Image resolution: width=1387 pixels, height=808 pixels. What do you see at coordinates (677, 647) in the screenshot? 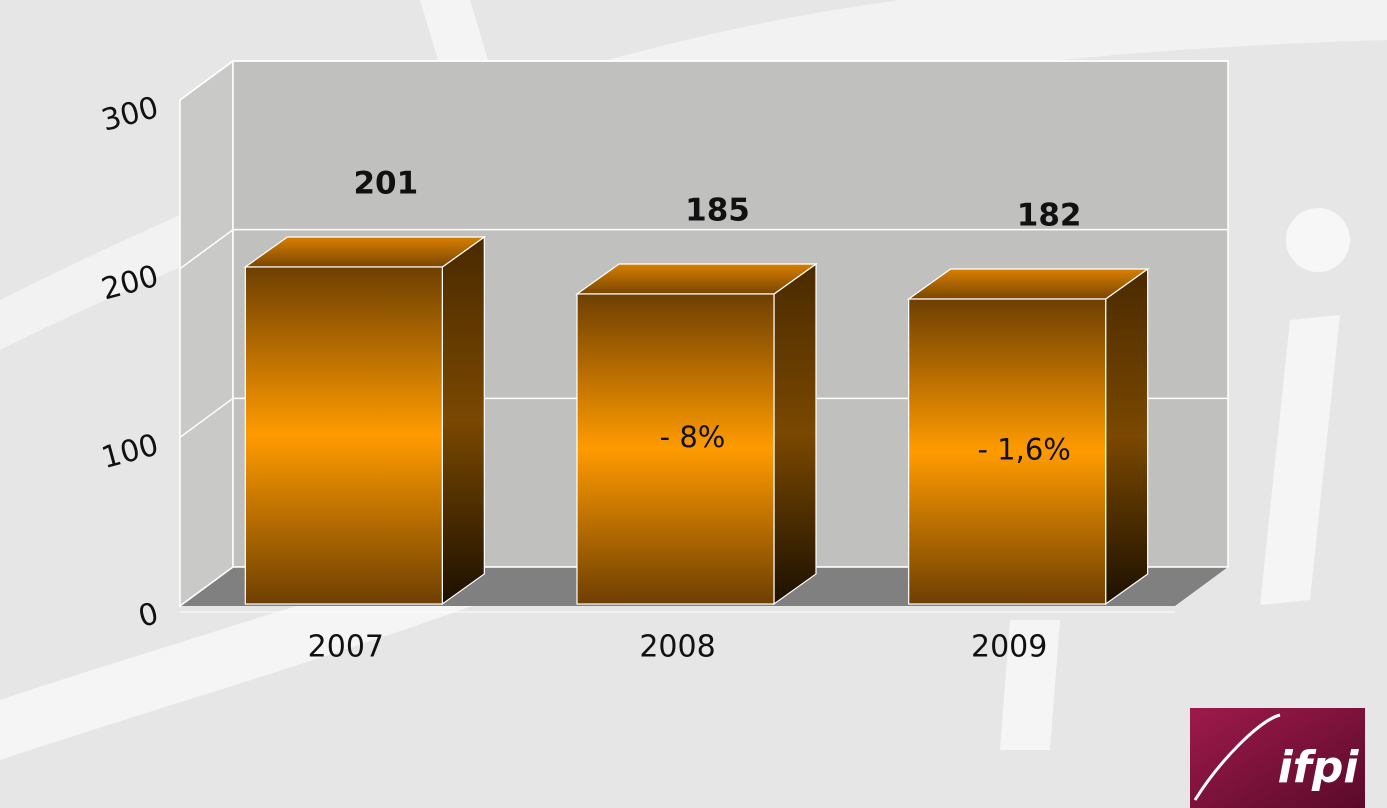
I see `x-tick-label: 2008` at bounding box center [677, 647].